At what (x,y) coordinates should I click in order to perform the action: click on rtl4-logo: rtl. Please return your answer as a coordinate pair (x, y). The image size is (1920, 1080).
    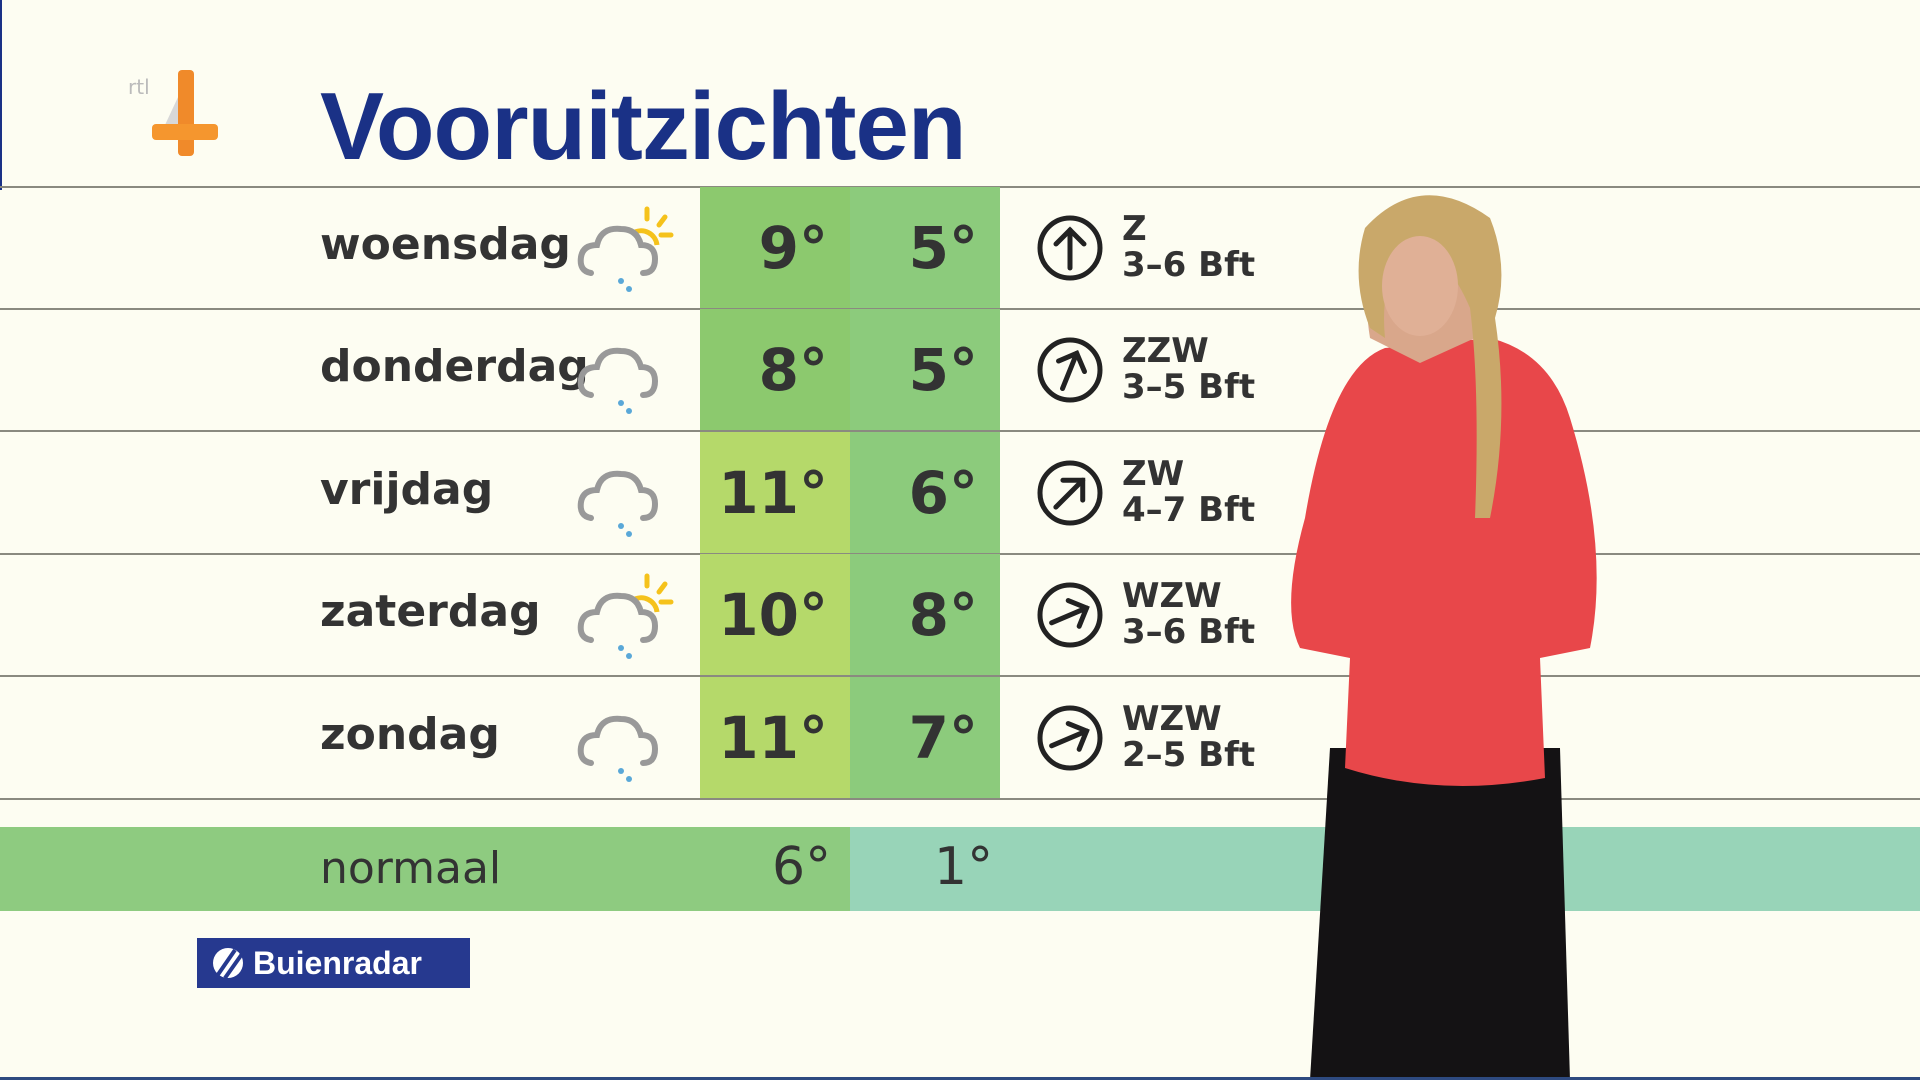
    Looking at the image, I should click on (173, 113).